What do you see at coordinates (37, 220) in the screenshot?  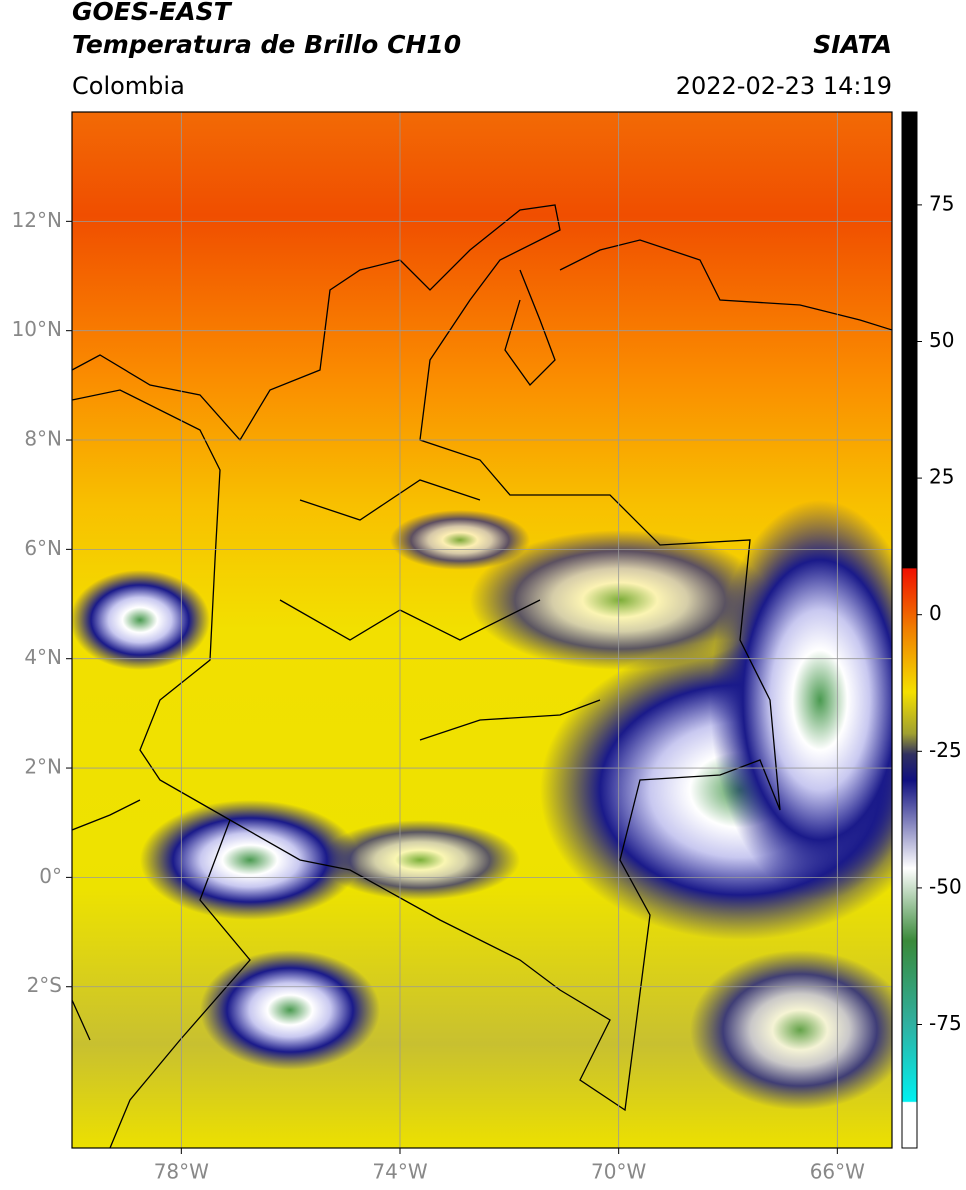 I see `y-tick-label: 12°N` at bounding box center [37, 220].